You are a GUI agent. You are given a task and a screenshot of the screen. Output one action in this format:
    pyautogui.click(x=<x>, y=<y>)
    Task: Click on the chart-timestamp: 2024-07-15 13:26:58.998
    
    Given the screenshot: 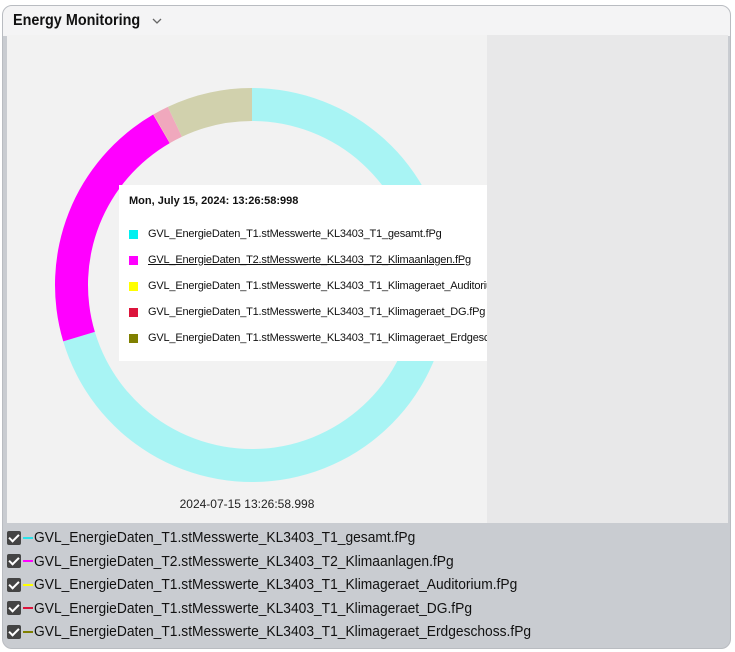 What is the action you would take?
    pyautogui.click(x=247, y=504)
    